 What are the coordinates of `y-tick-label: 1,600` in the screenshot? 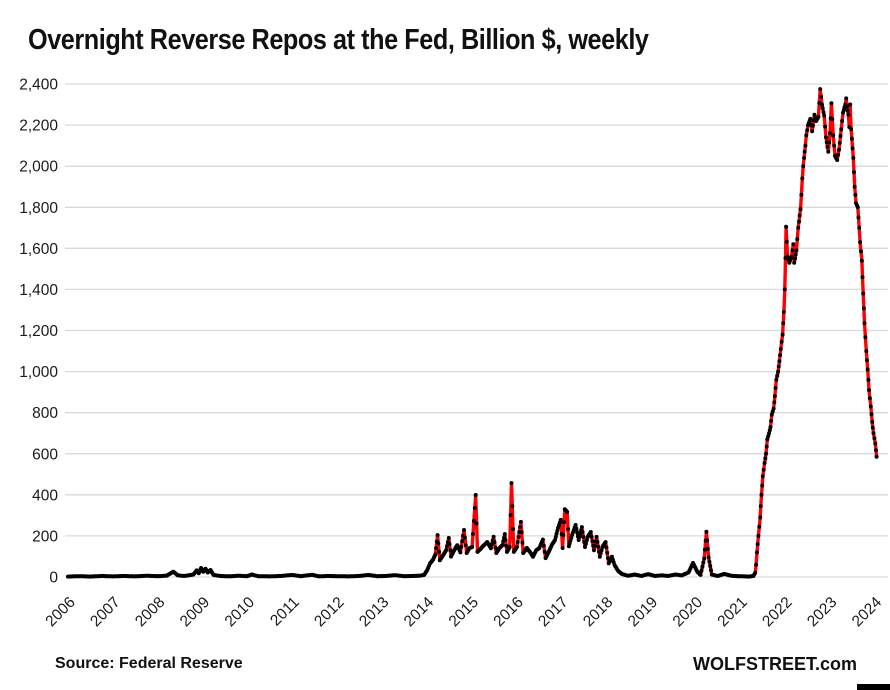 It's located at (38, 249).